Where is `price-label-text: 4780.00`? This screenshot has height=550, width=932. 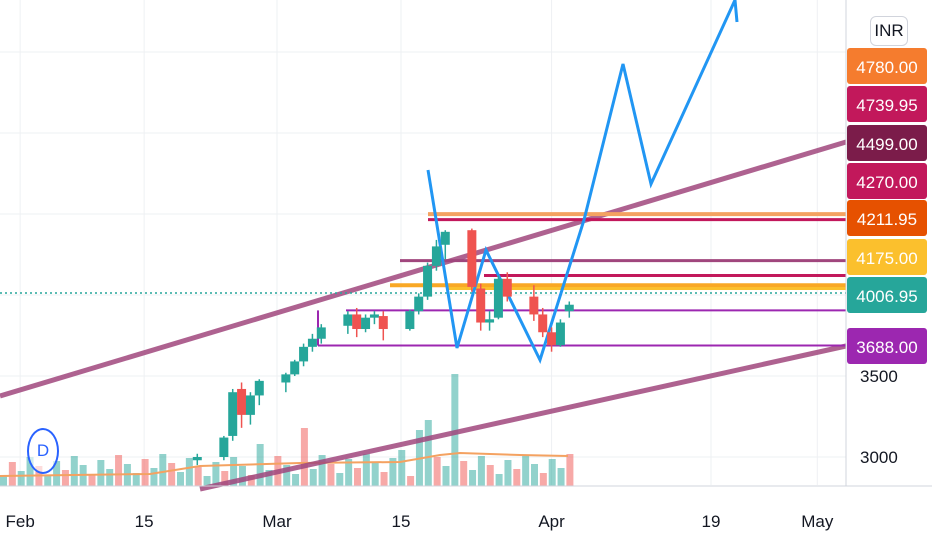 price-label-text: 4780.00 is located at coordinates (886, 67).